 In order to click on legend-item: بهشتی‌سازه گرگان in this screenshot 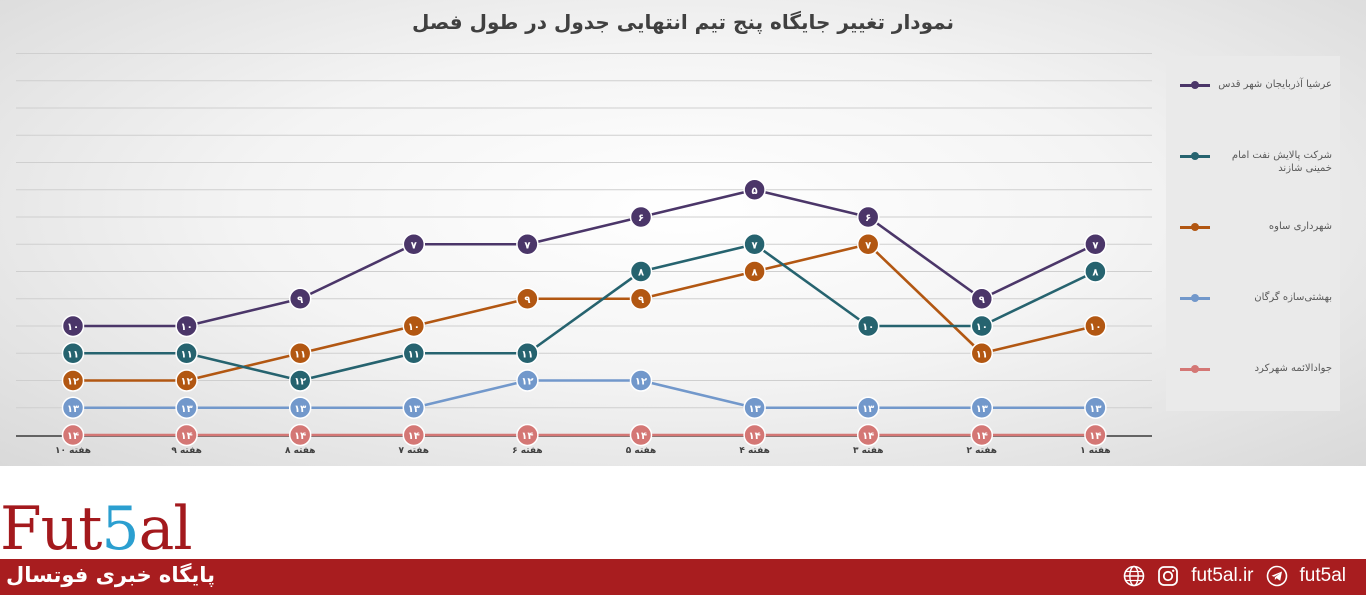, I will do `click(1256, 297)`.